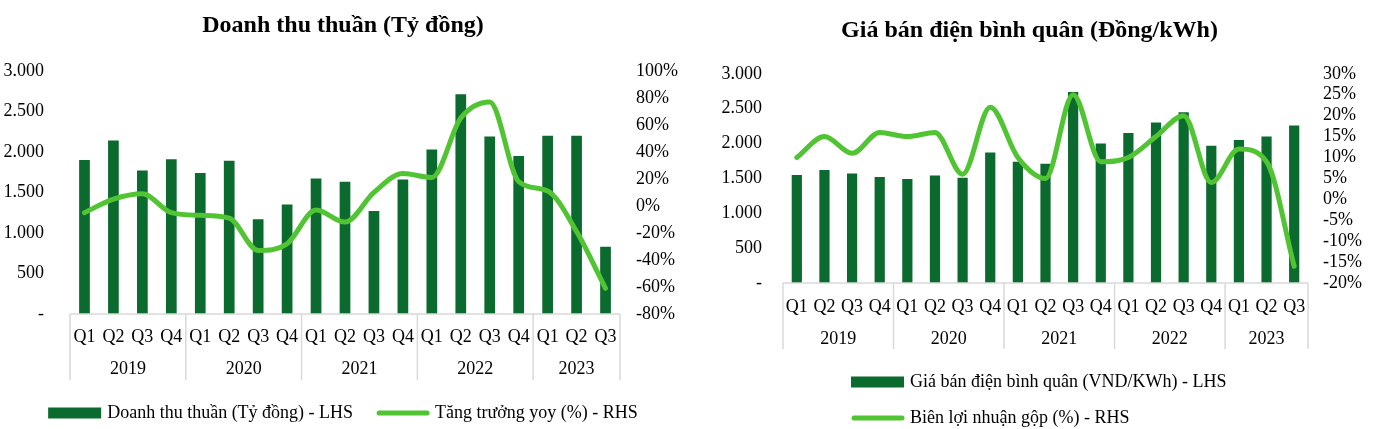 This screenshot has height=429, width=1373. What do you see at coordinates (1339, 72) in the screenshot?
I see `y2-tick-label: 30%` at bounding box center [1339, 72].